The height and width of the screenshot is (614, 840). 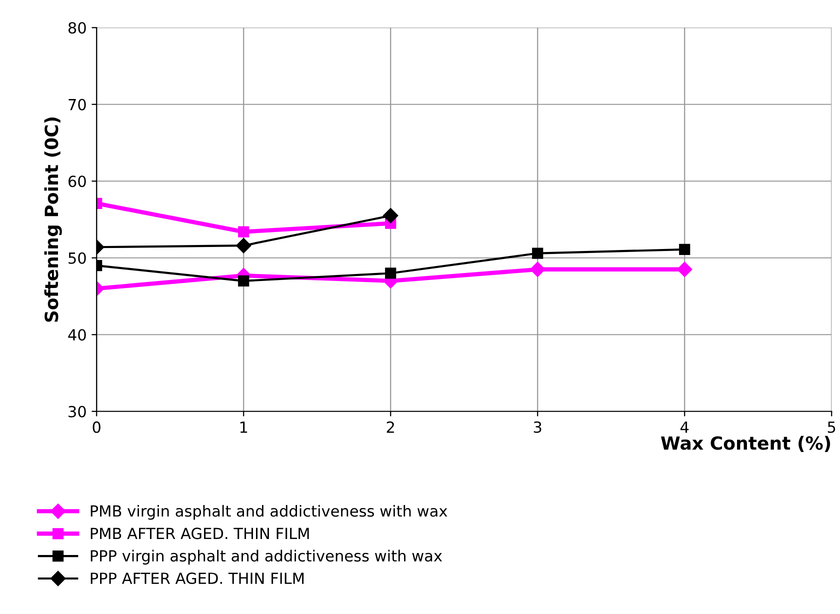 I want to click on x-tick-label: 5, so click(x=832, y=427).